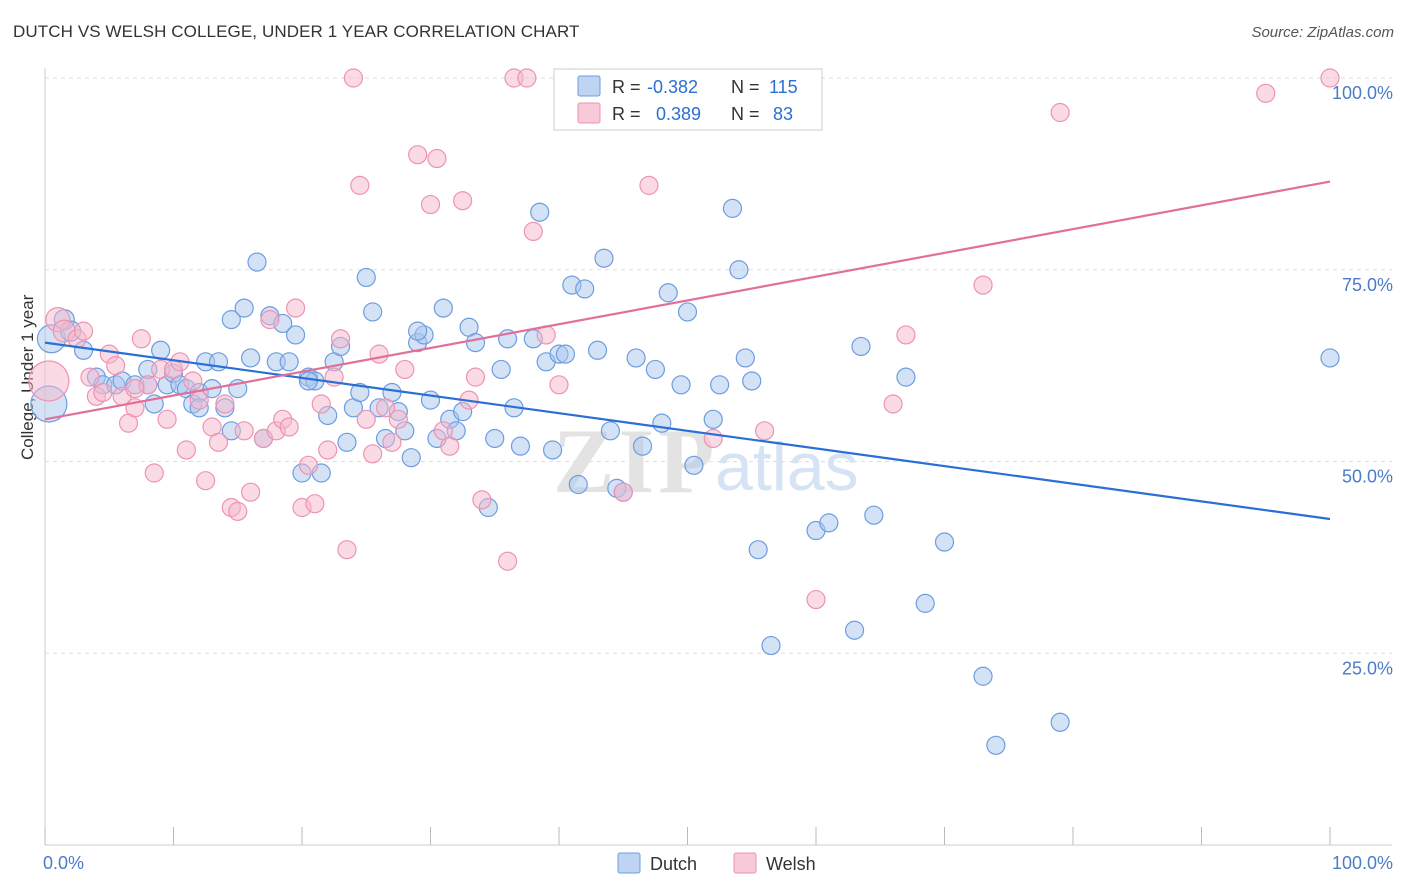 The height and width of the screenshot is (892, 1406). What do you see at coordinates (745, 114) in the screenshot?
I see `legend-n-label: N =` at bounding box center [745, 114].